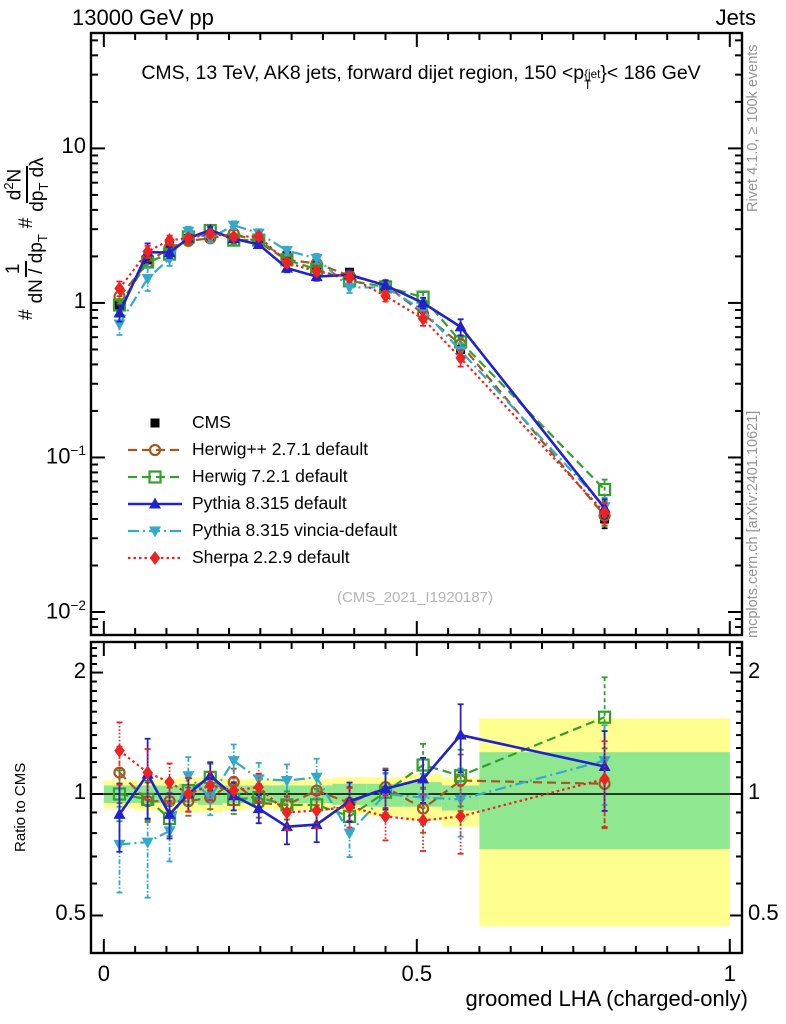 This screenshot has width=786, height=1024. Describe the element at coordinates (70, 913) in the screenshot. I see `ratio-y-tick-label: 0.5` at that location.